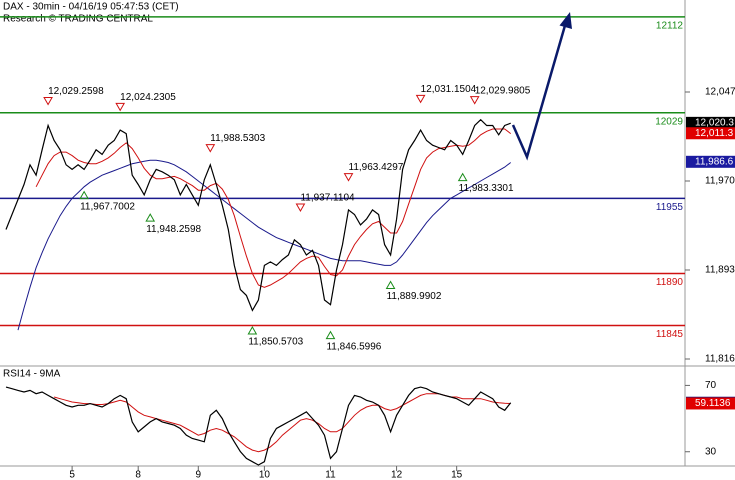 Image resolution: width=735 pixels, height=480 pixels. Describe the element at coordinates (327, 198) in the screenshot. I see `high-label: 11,937.1104` at that location.